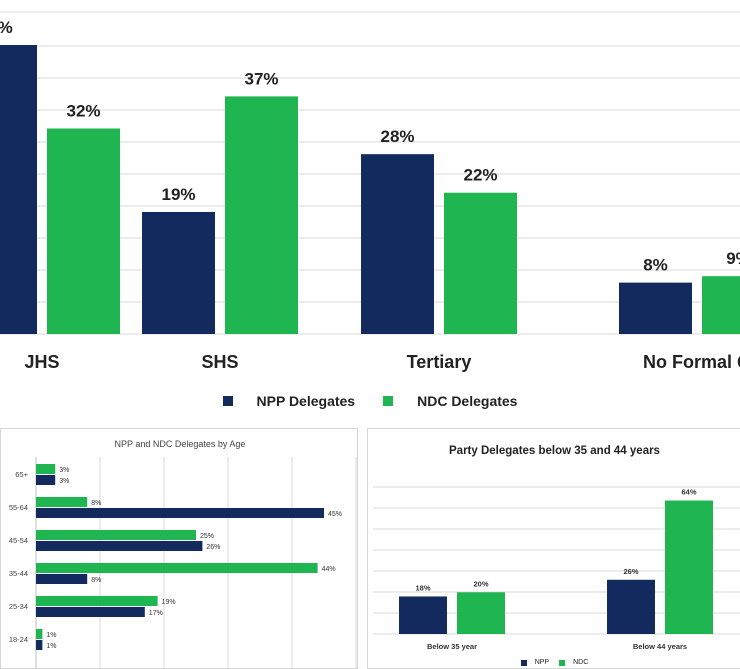 The width and height of the screenshot is (740, 669). I want to click on category-label: No Formal Q, so click(691, 362).